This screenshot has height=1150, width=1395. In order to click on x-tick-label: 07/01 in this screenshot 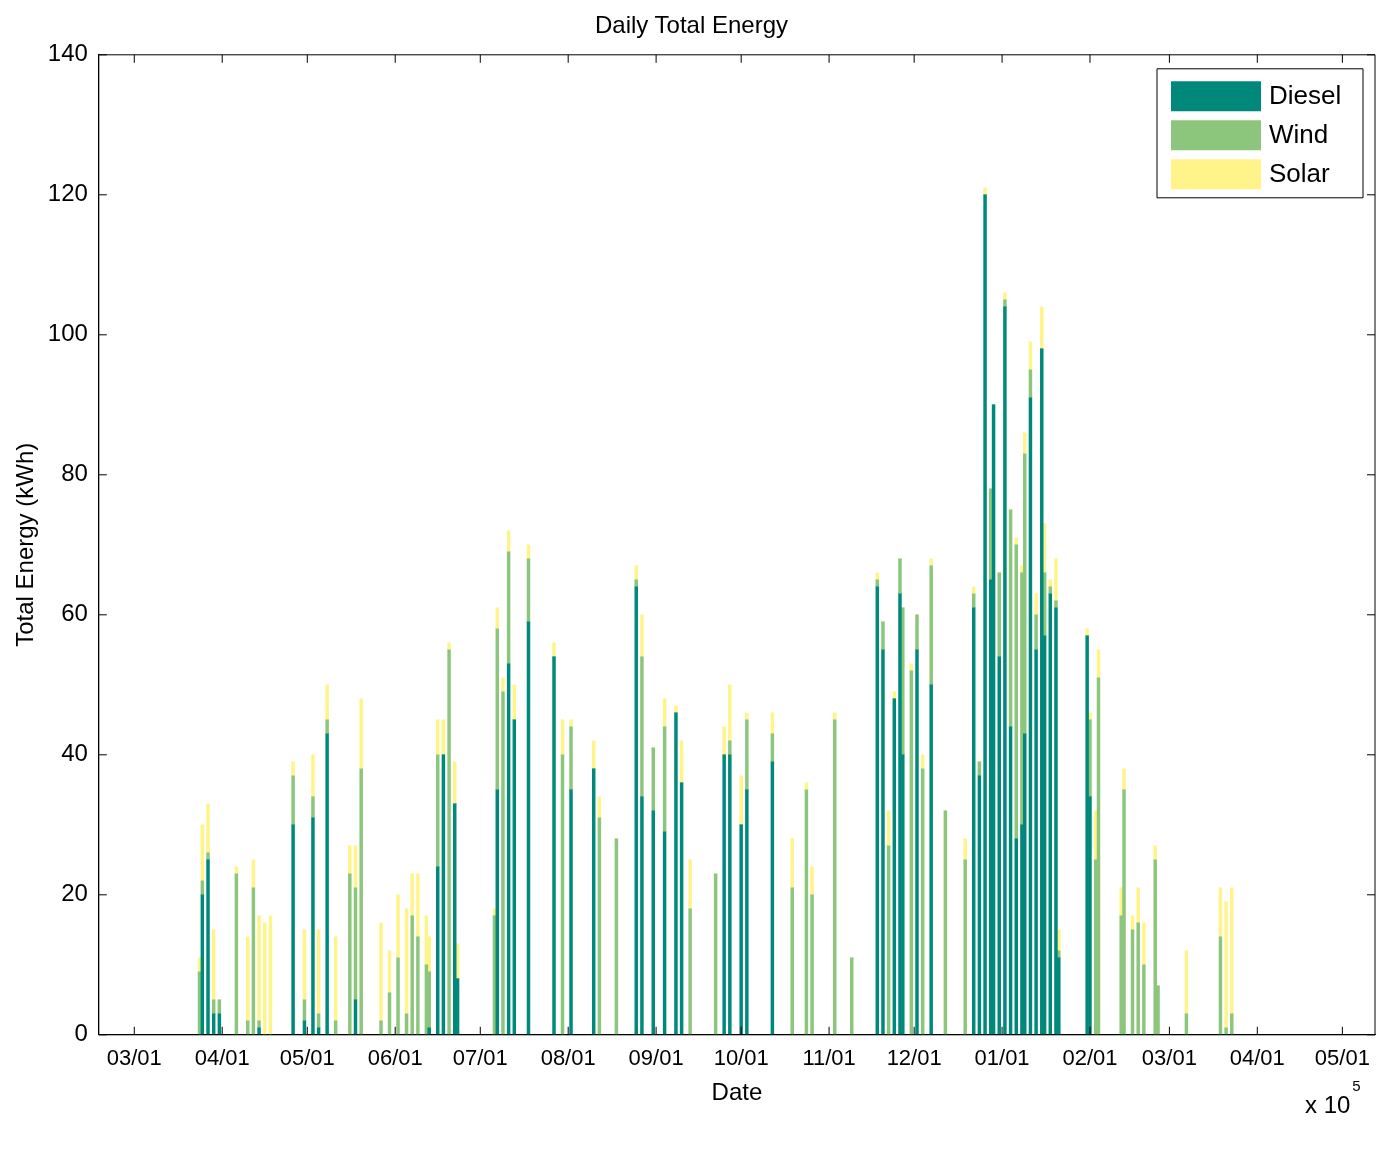, I will do `click(480, 1058)`.